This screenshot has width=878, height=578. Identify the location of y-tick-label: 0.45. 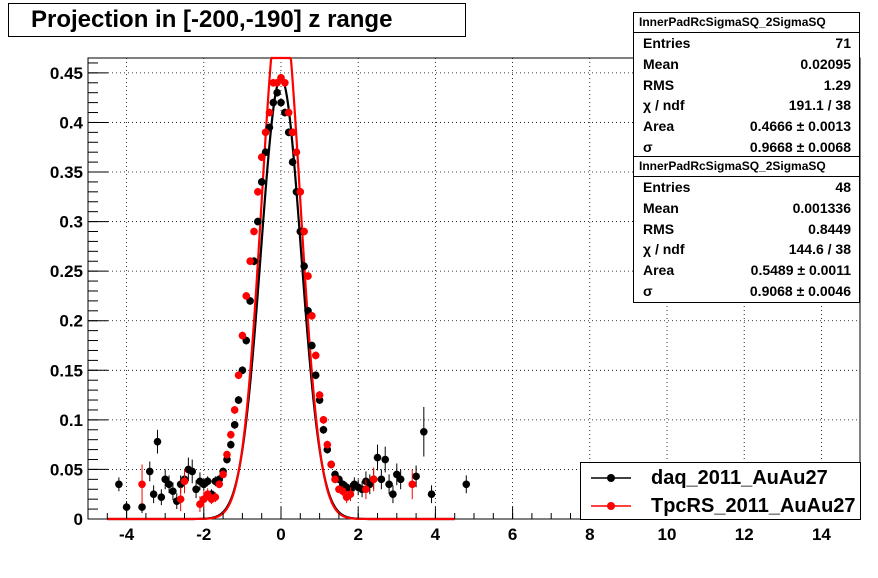
(66, 73).